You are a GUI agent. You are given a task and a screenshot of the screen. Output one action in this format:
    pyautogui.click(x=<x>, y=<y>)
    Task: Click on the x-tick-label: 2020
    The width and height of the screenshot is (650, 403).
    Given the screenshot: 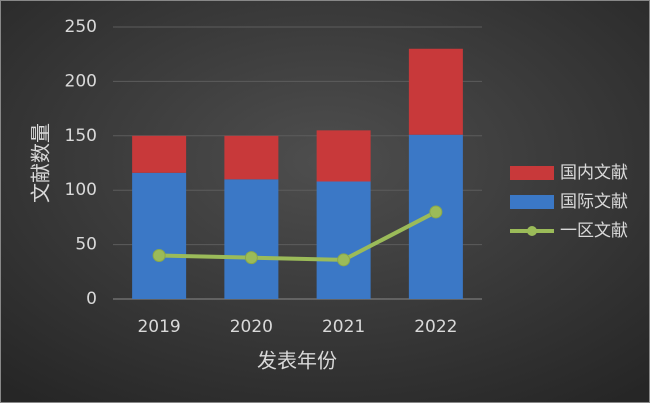 What is the action you would take?
    pyautogui.click(x=251, y=327)
    